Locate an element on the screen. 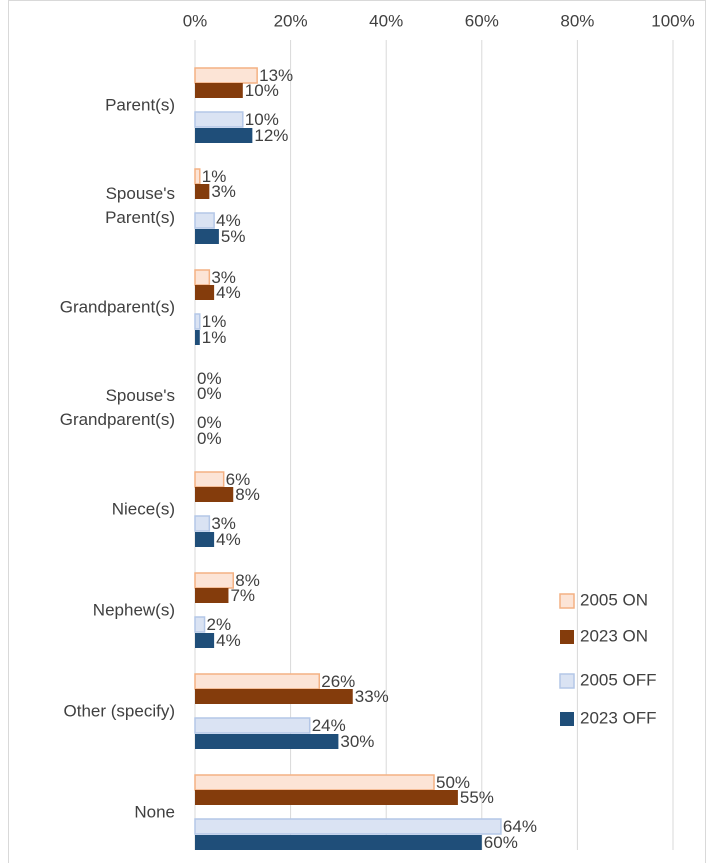 The image size is (708, 863). value-label: 6% is located at coordinates (238, 479).